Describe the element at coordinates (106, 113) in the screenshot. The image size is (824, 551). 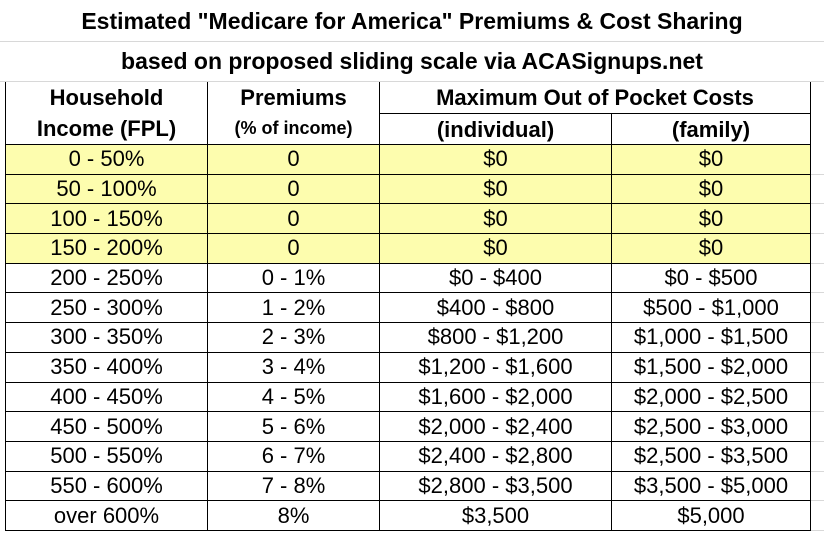
I see `header-income: Household Income (FPL)` at that location.